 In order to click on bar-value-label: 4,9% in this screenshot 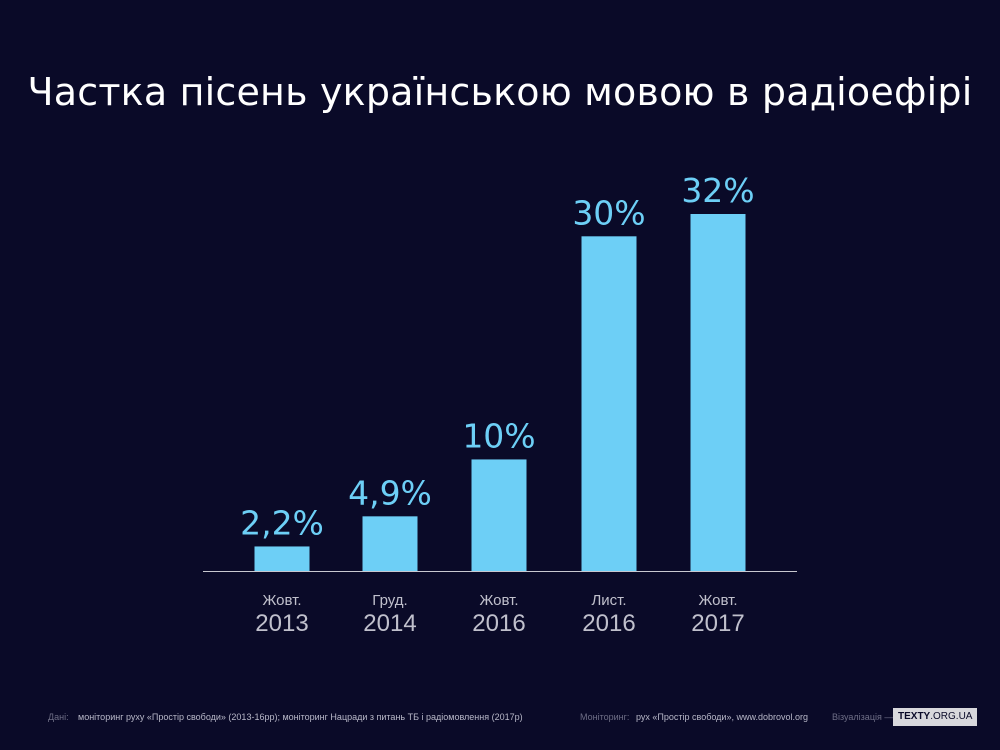, I will do `click(390, 492)`.